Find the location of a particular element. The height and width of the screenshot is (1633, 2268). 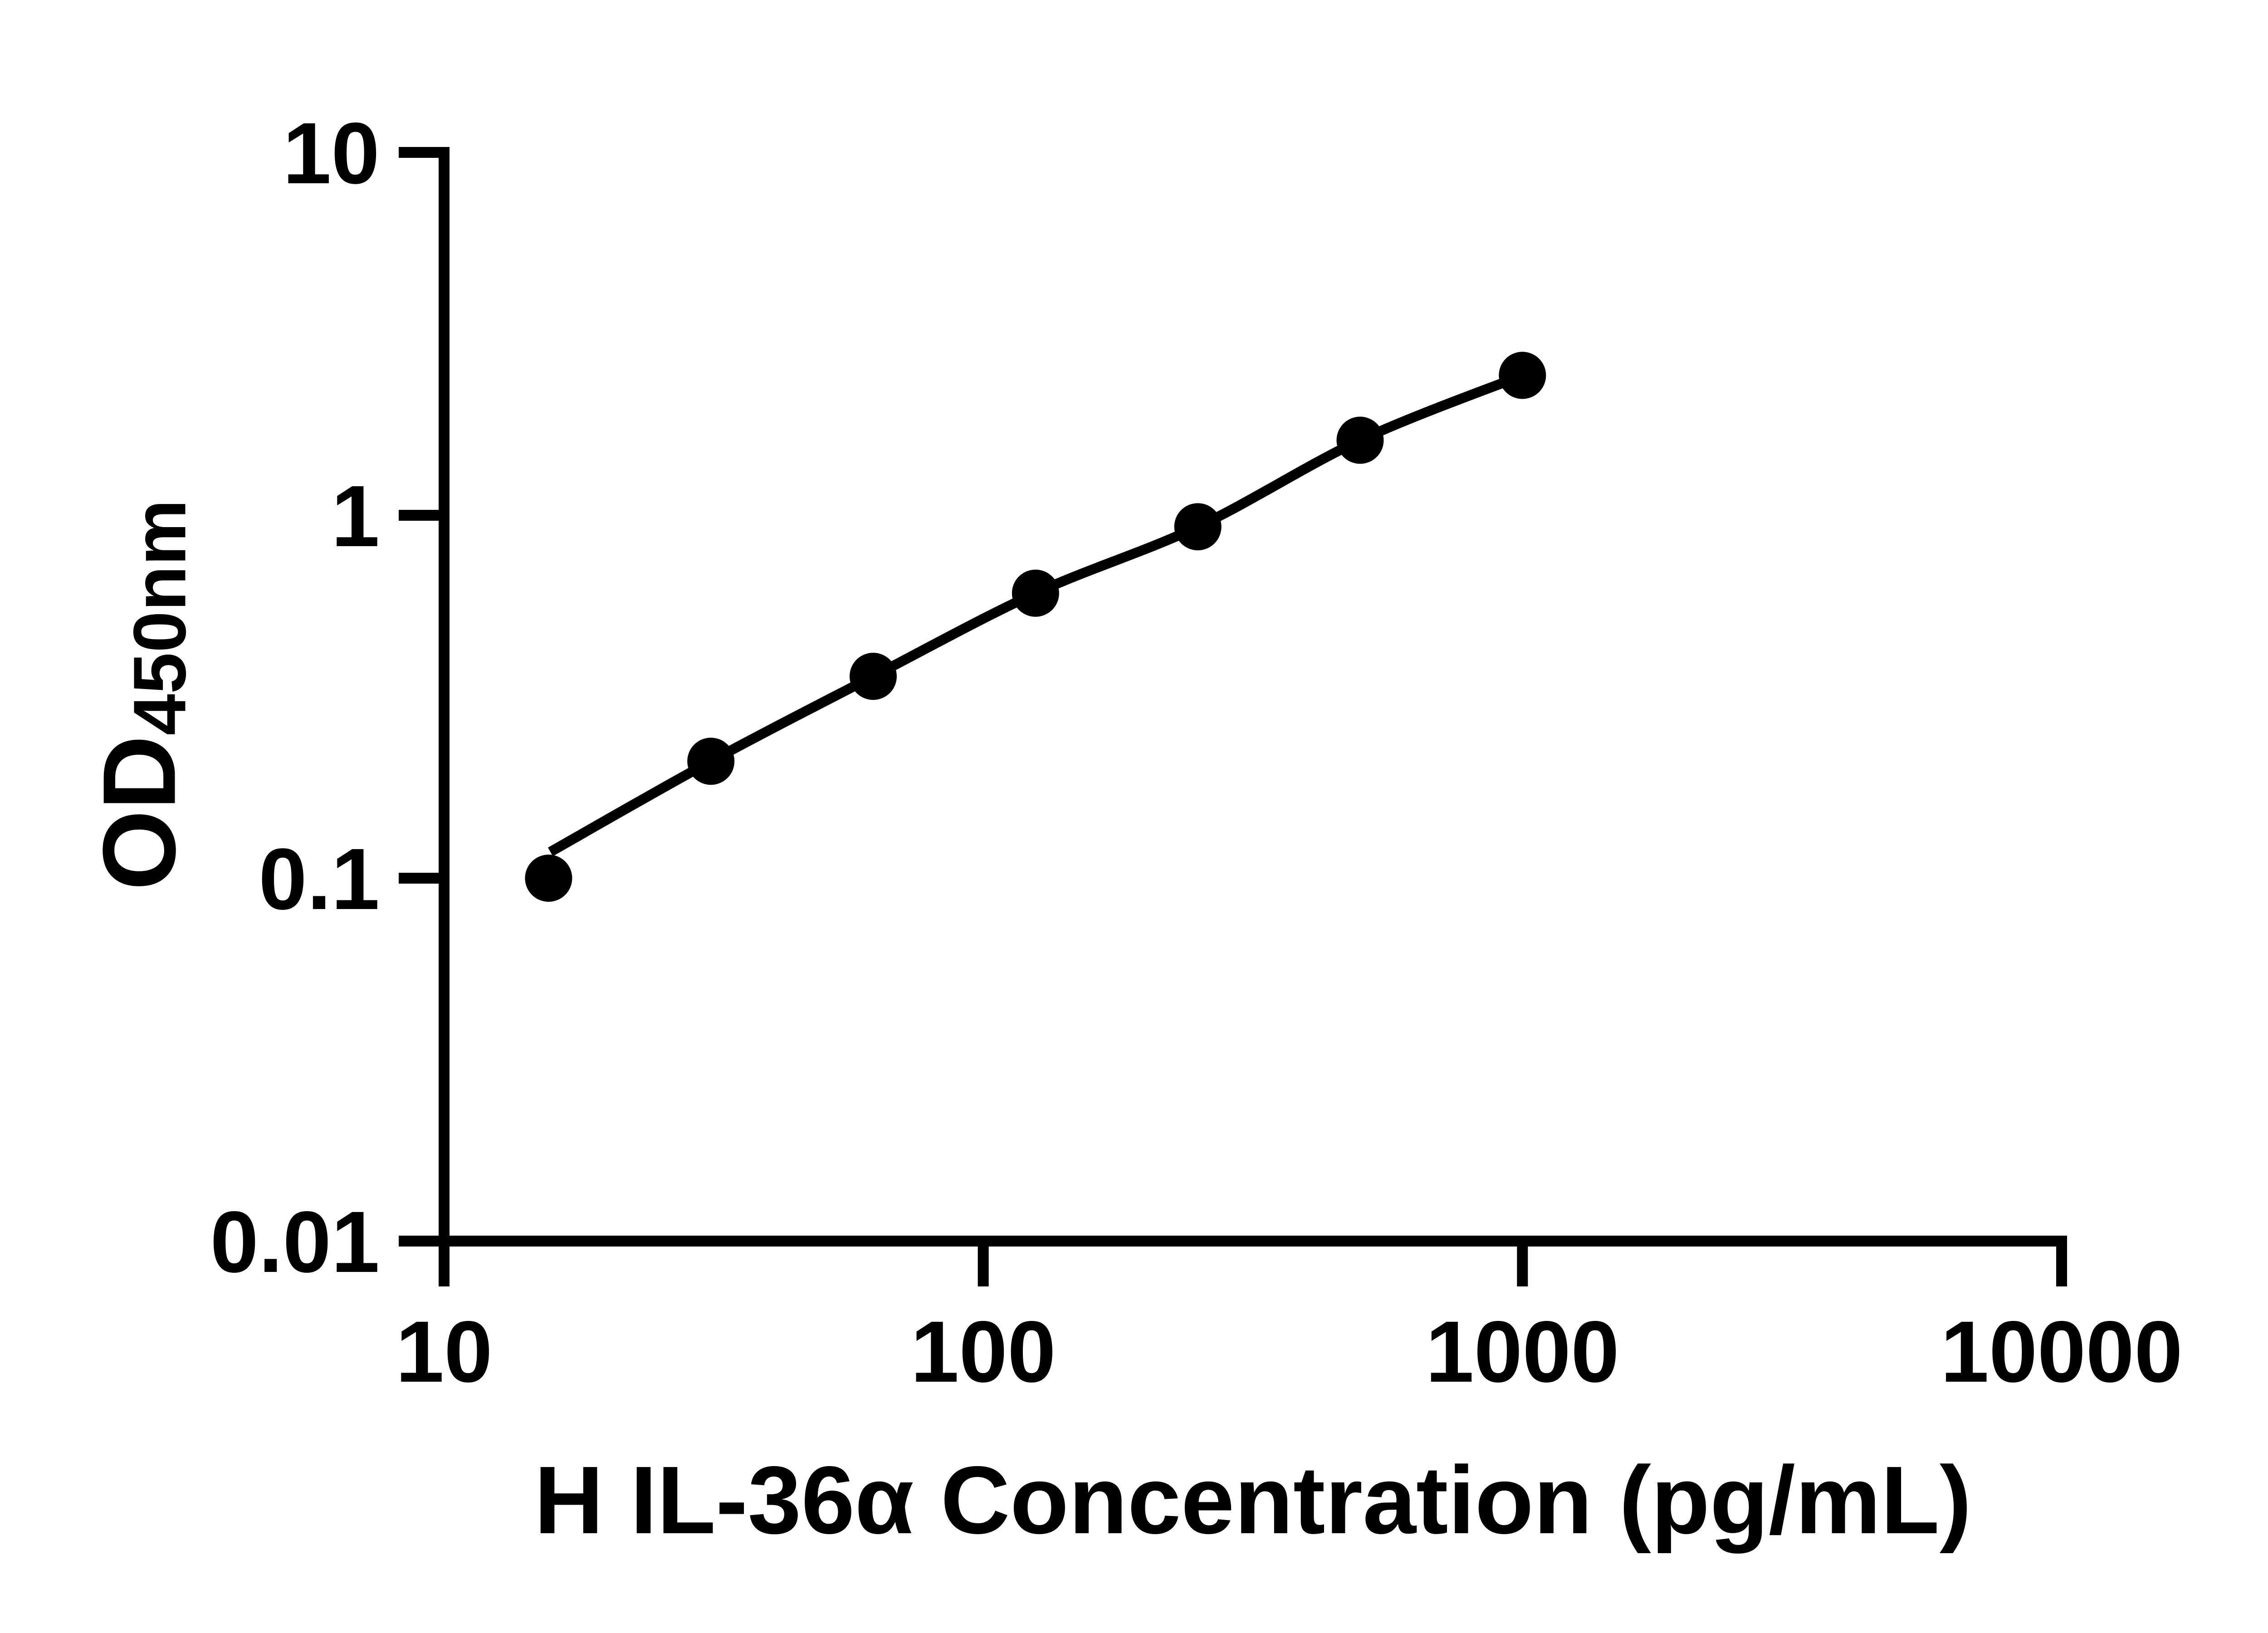

y-axis-title-subscript: 450nm is located at coordinates (159, 617).